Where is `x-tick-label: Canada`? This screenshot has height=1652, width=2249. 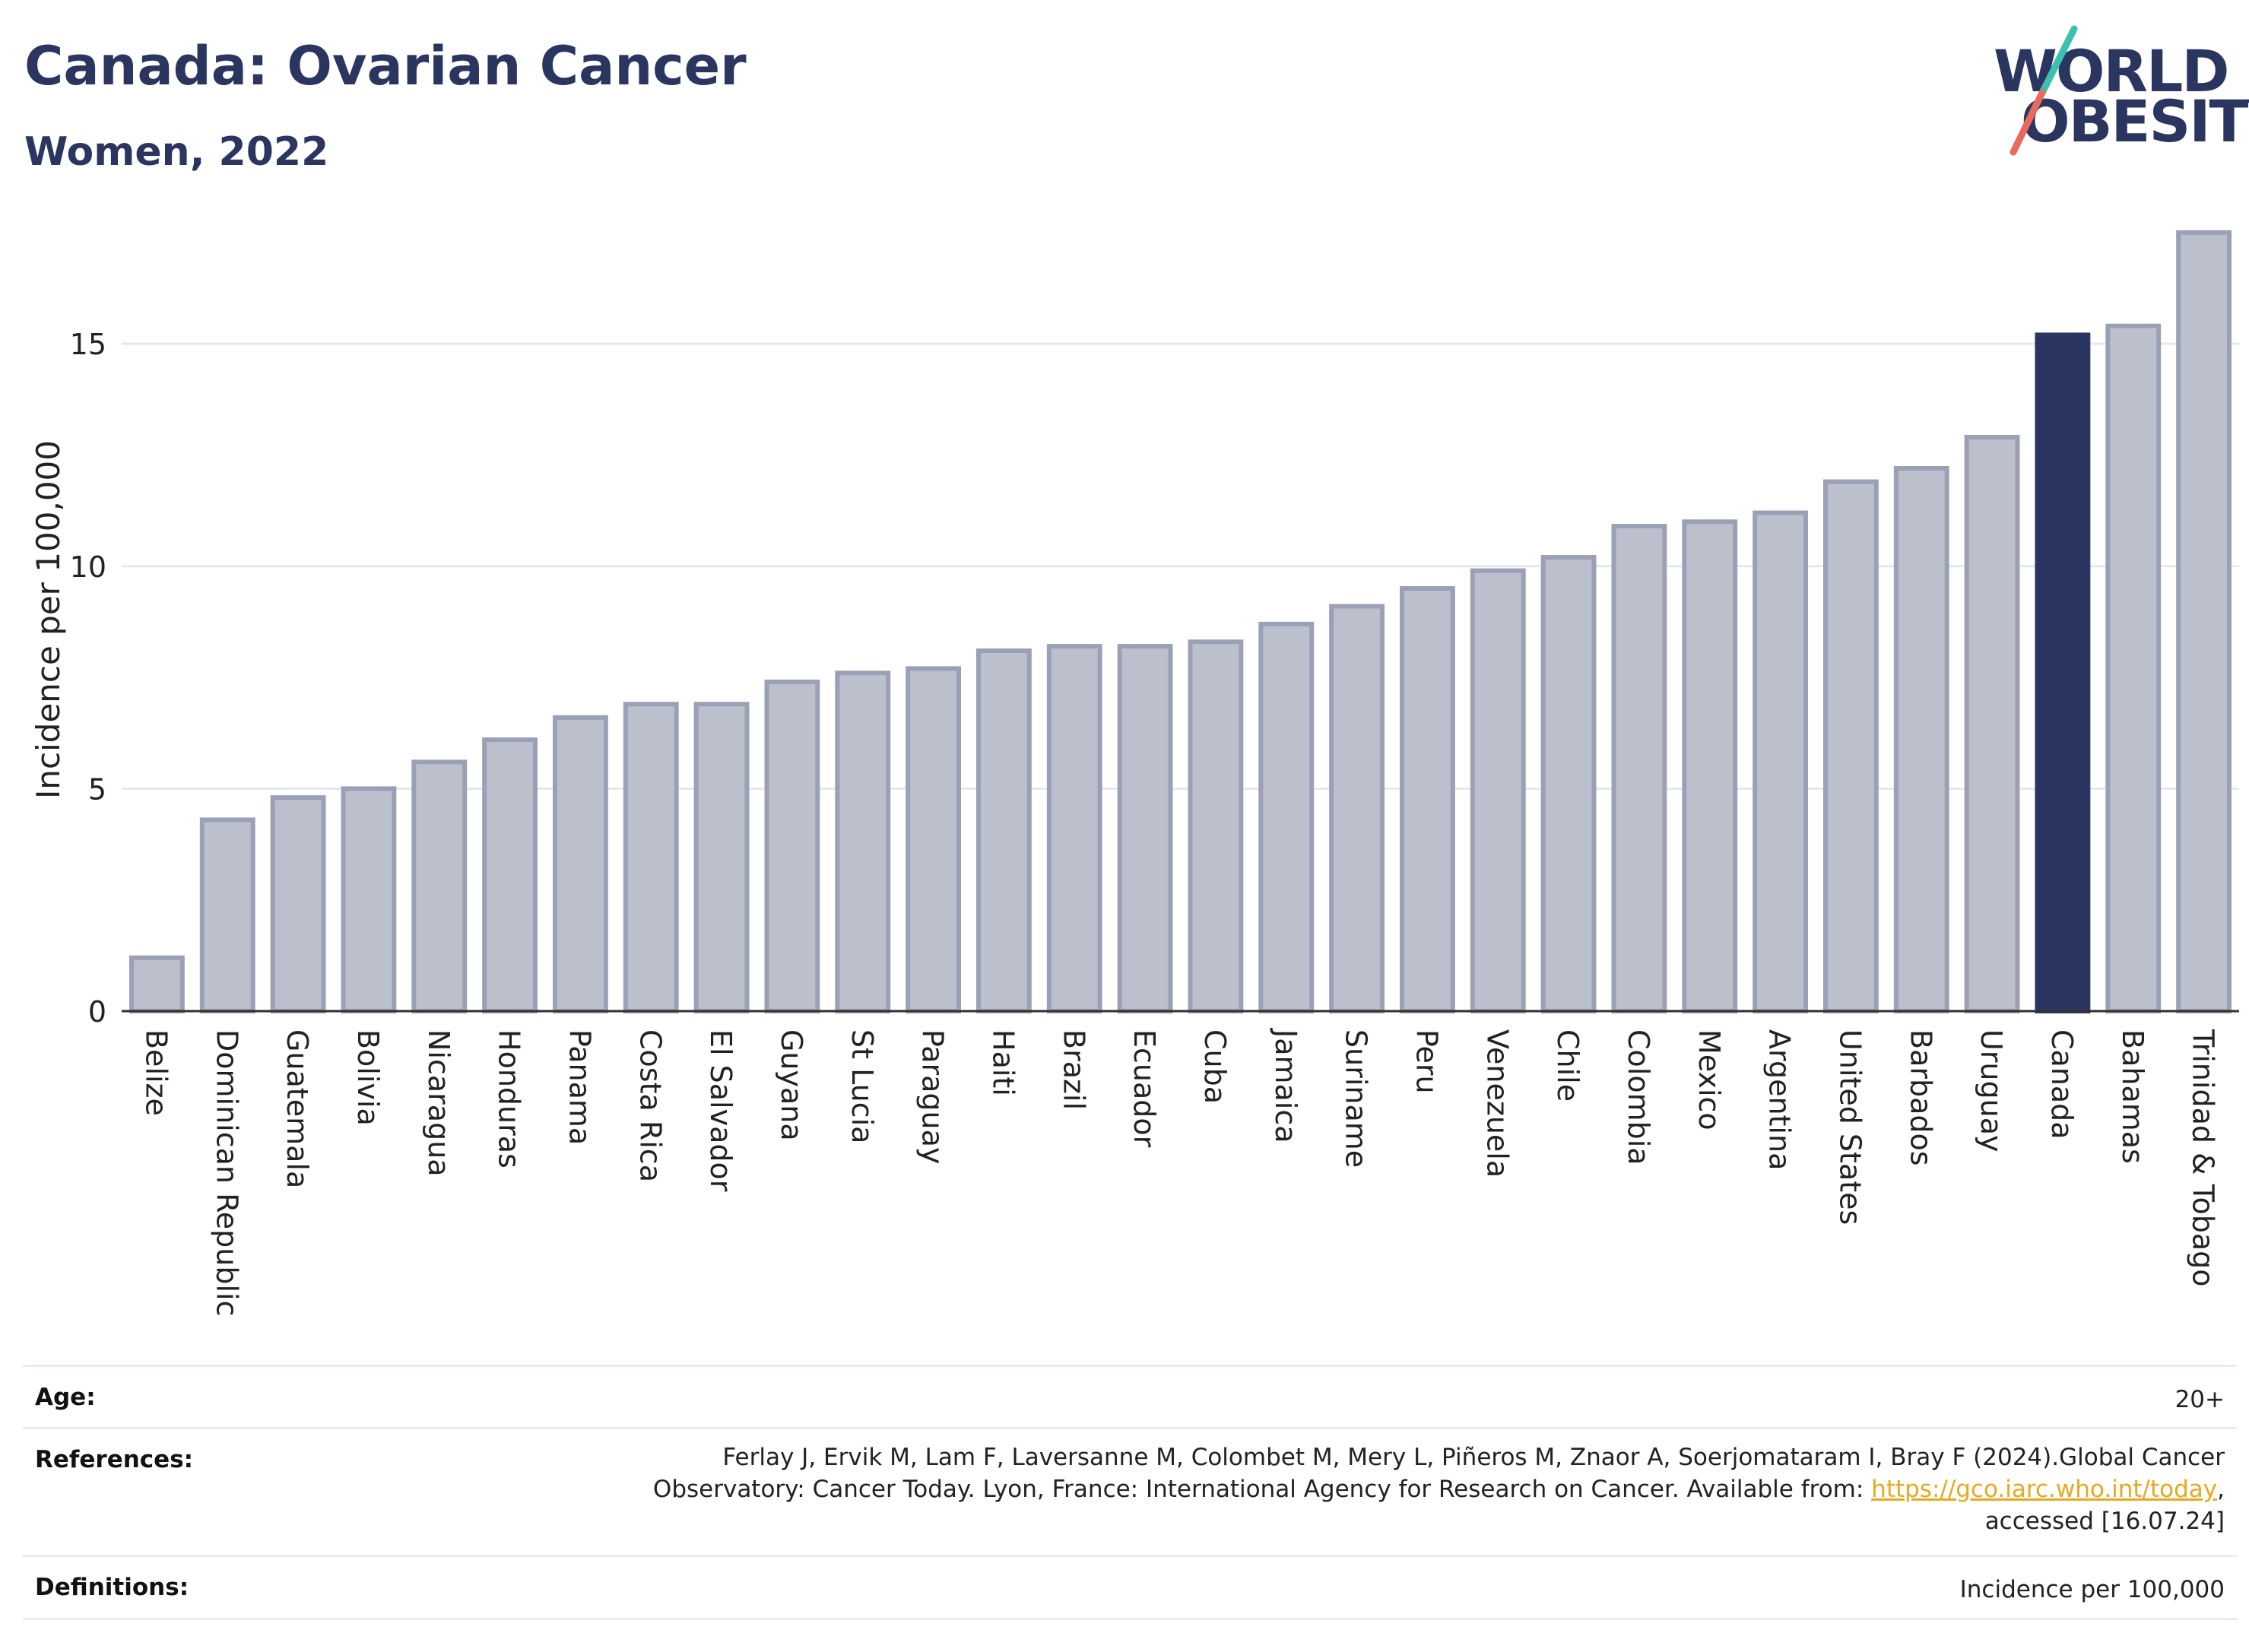 x-tick-label: Canada is located at coordinates (2062, 1084).